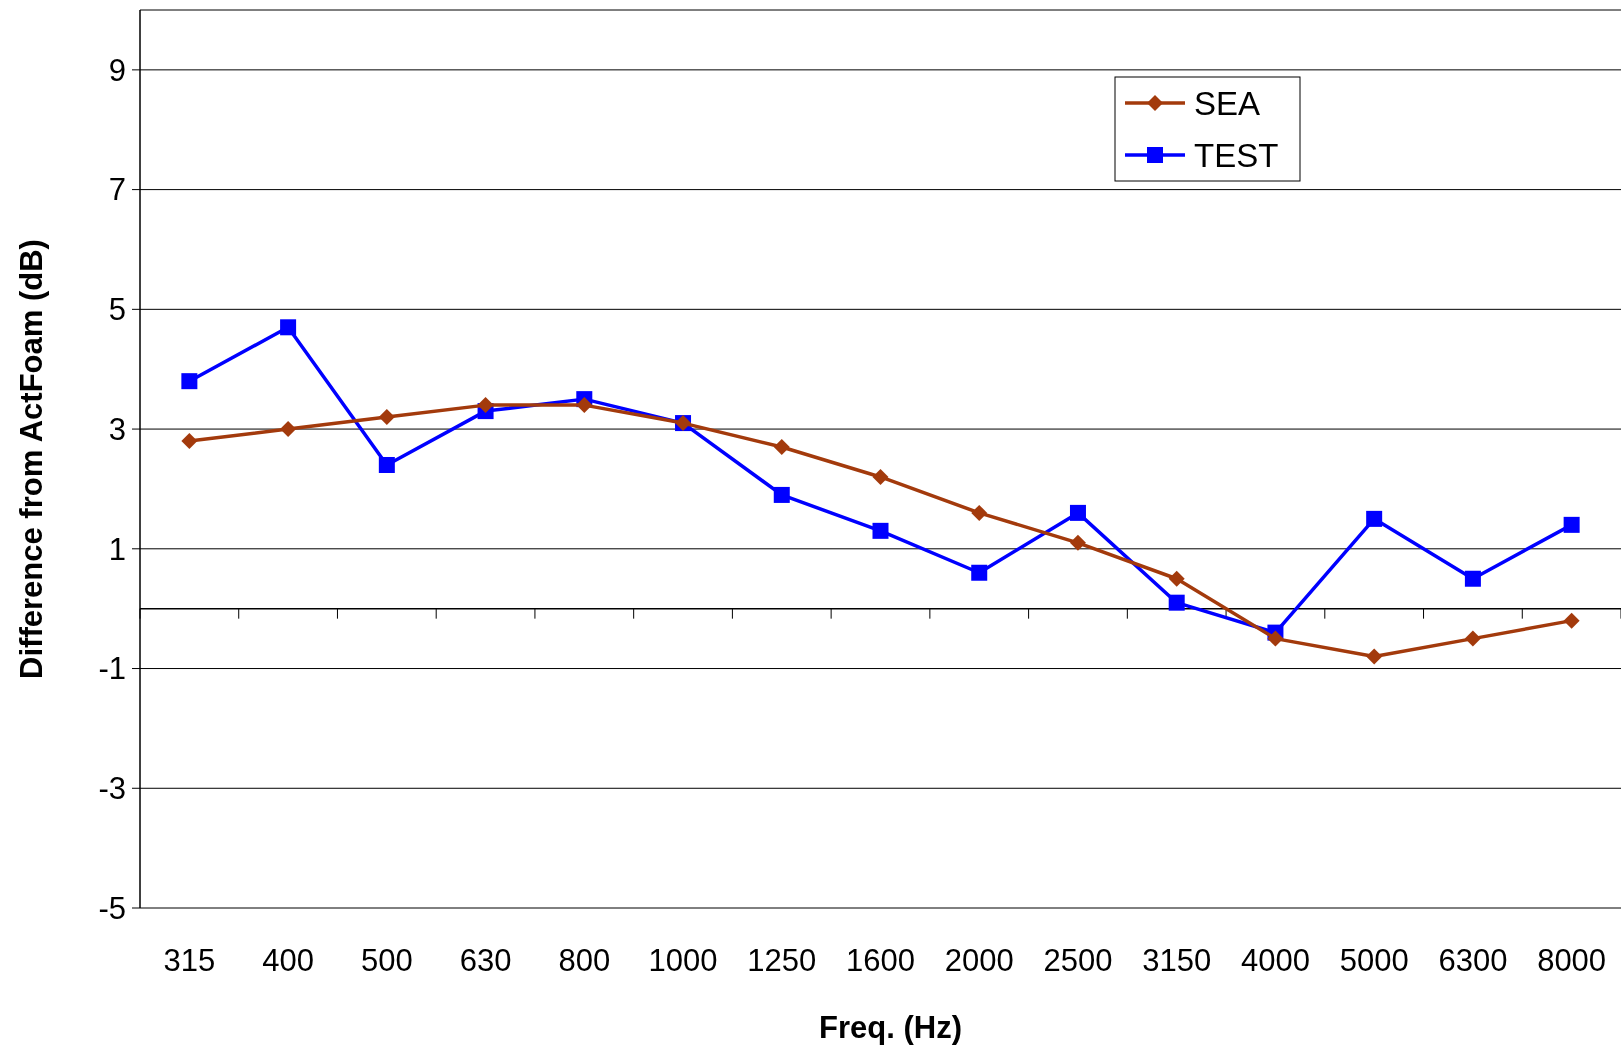 The width and height of the screenshot is (1621, 1048). I want to click on x-tick-label: 6300, so click(1473, 960).